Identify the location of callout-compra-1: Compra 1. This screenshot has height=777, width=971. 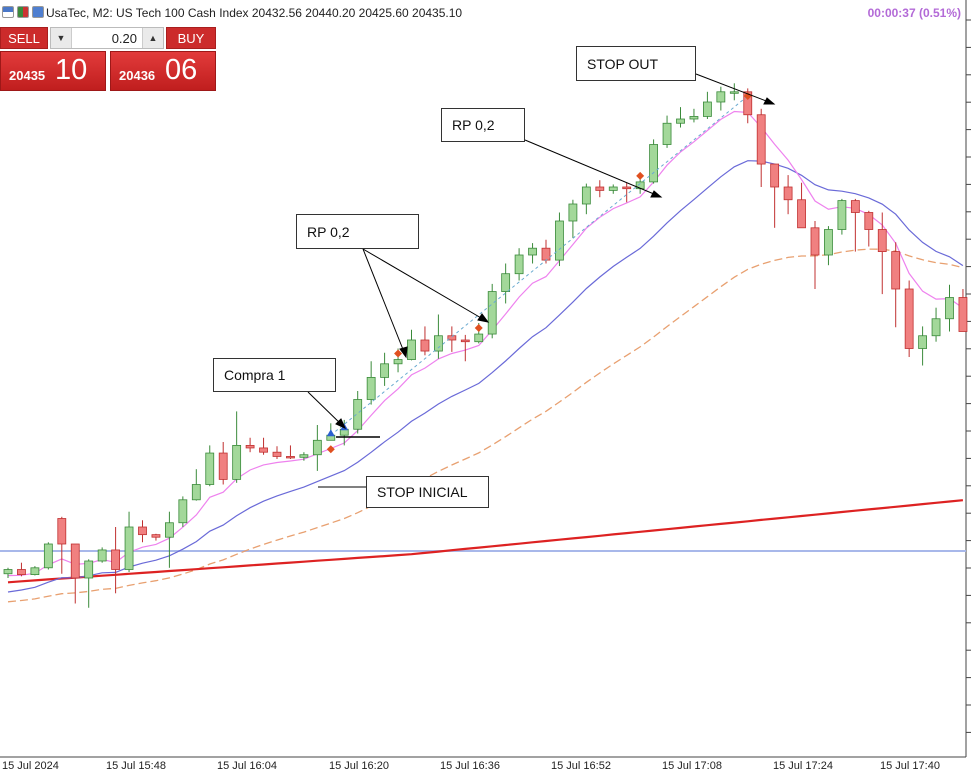
(274, 375).